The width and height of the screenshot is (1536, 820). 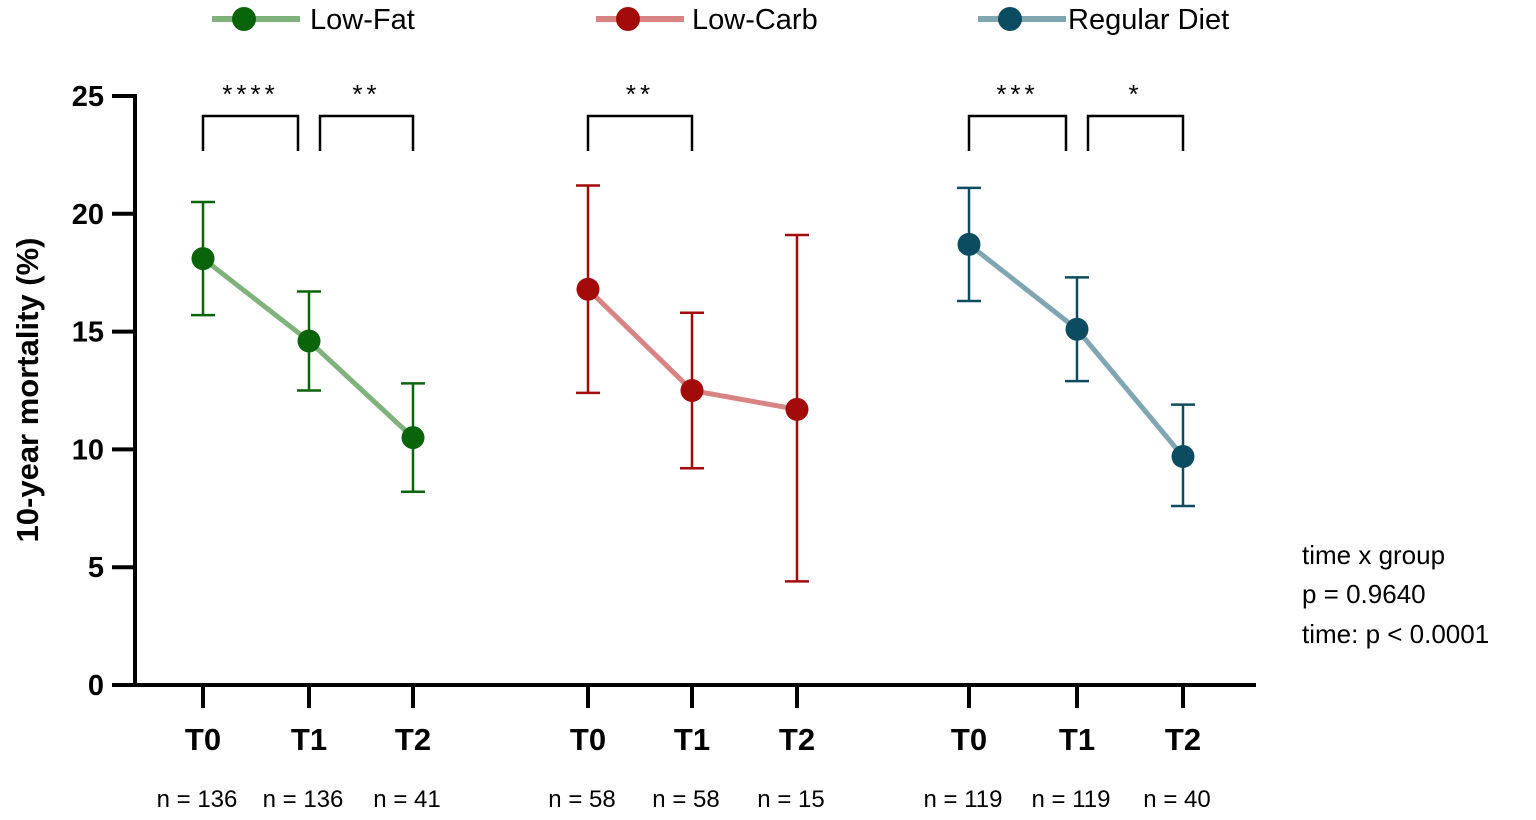 I want to click on annotation-line: time x group, so click(x=1373, y=555).